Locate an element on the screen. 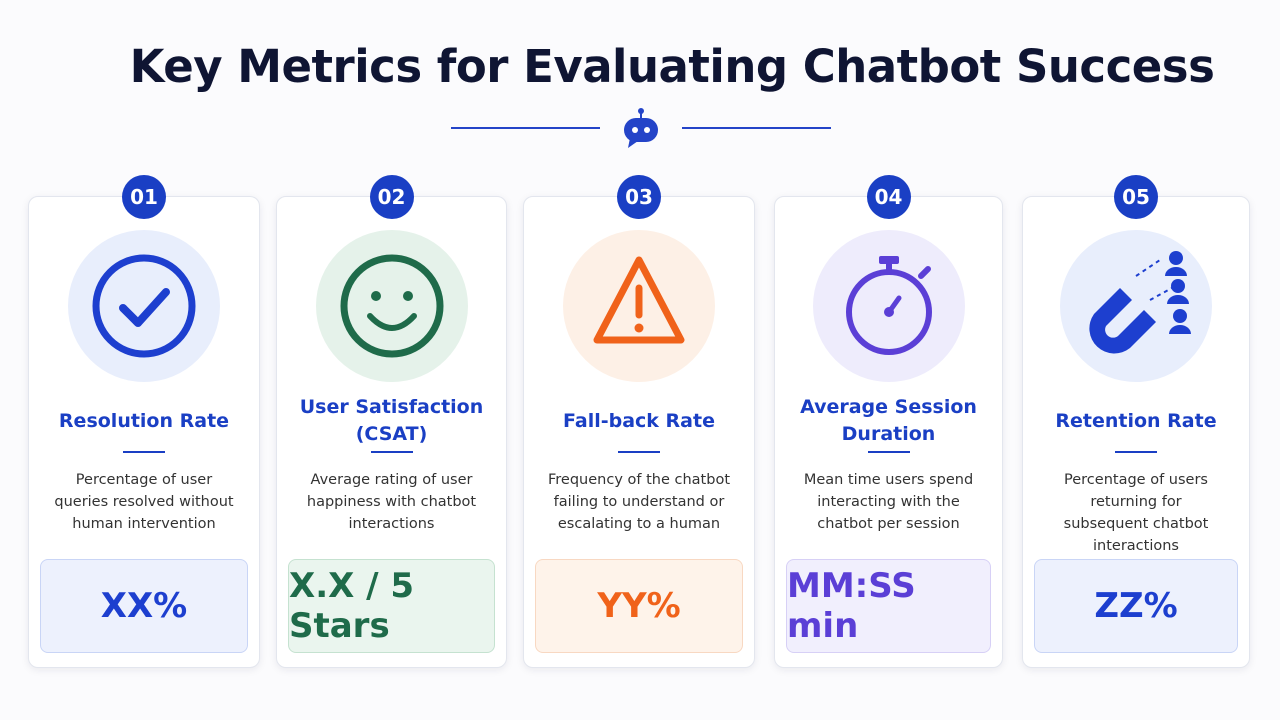  card-title: Fall-back Rate is located at coordinates (639, 420).